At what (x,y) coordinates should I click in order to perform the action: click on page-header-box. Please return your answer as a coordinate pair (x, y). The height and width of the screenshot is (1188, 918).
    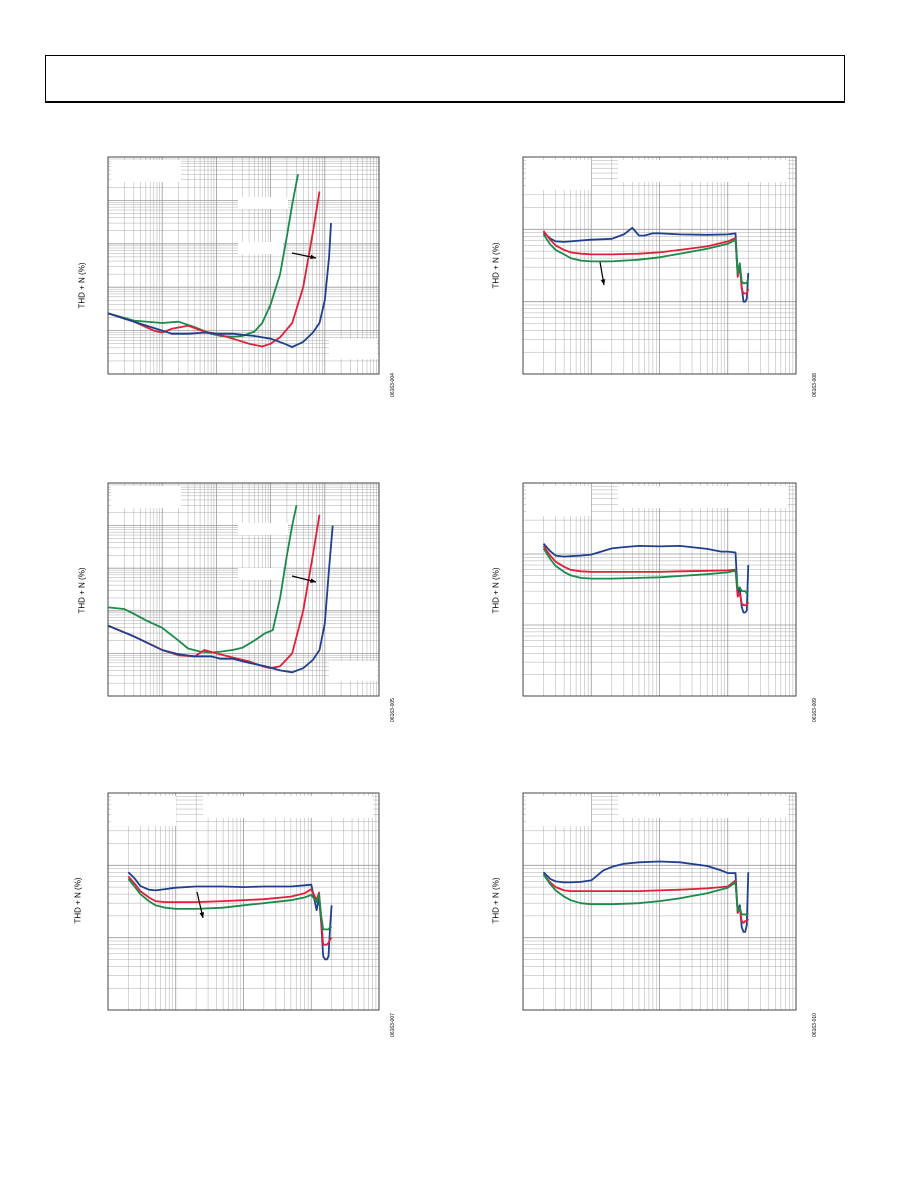
    Looking at the image, I should click on (445, 79).